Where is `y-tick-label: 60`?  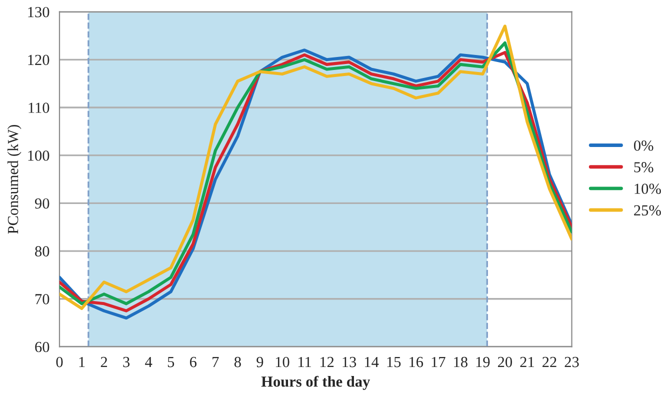 y-tick-label: 60 is located at coordinates (42, 347).